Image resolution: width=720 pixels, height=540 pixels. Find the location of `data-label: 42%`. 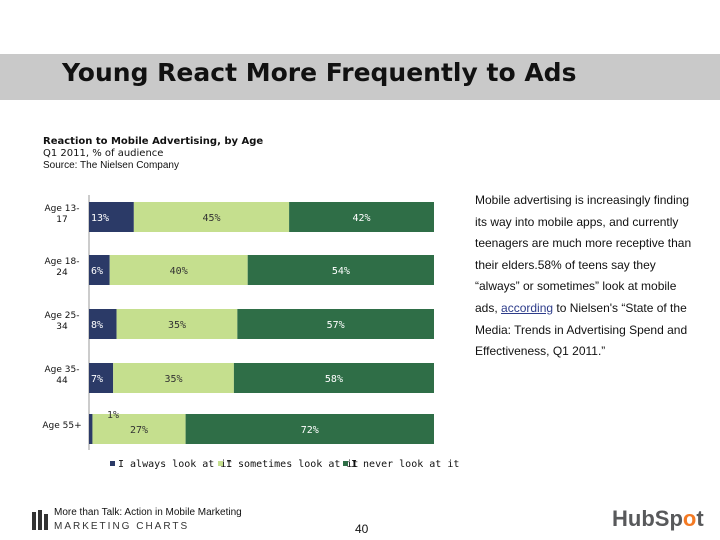

data-label: 42% is located at coordinates (362, 218).